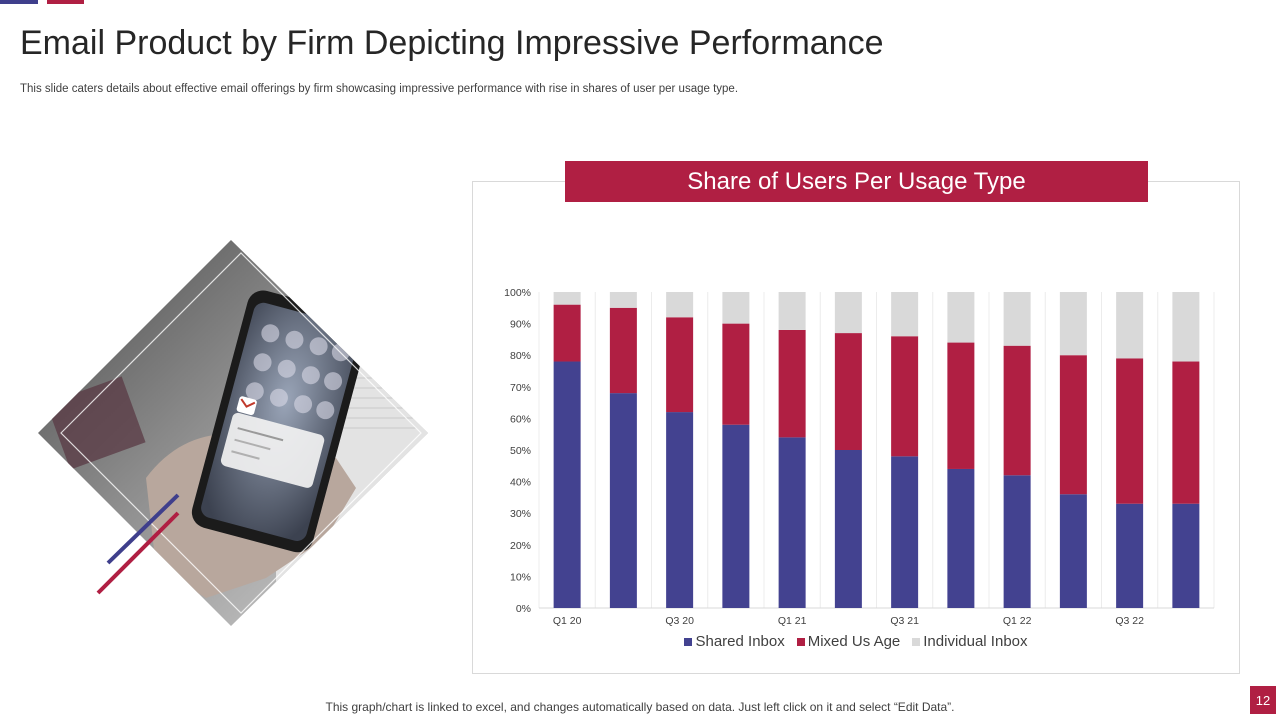 This screenshot has height=720, width=1280. I want to click on legend-swatch-shared-inbox, so click(688, 641).